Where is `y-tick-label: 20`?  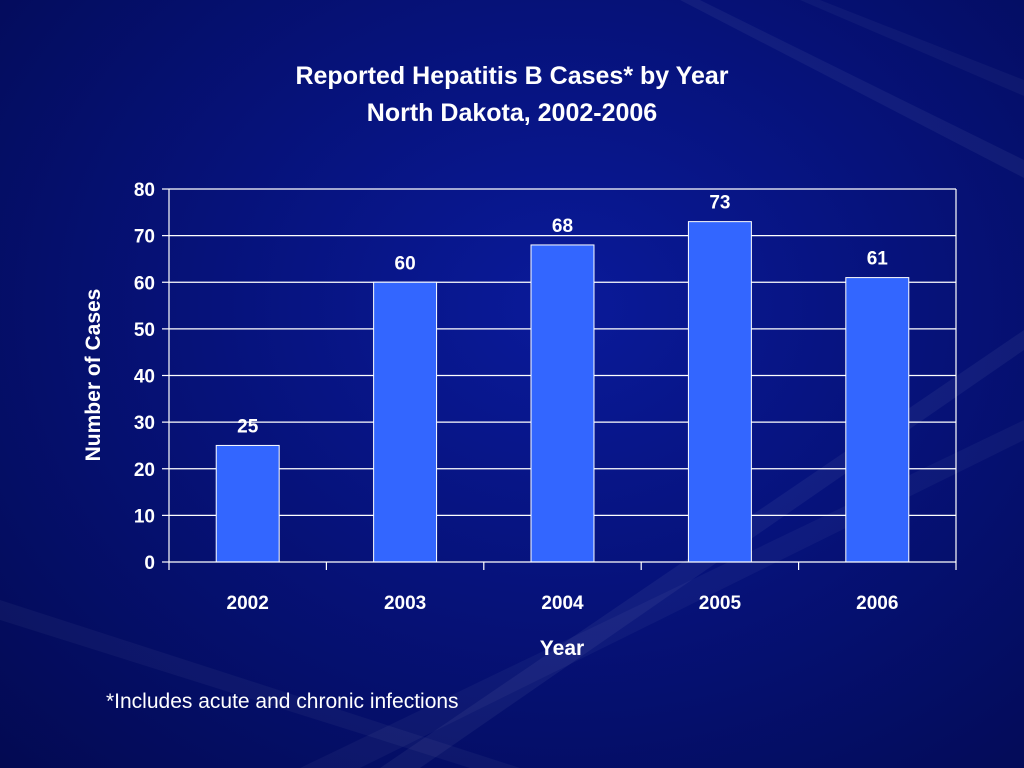 y-tick-label: 20 is located at coordinates (144, 470).